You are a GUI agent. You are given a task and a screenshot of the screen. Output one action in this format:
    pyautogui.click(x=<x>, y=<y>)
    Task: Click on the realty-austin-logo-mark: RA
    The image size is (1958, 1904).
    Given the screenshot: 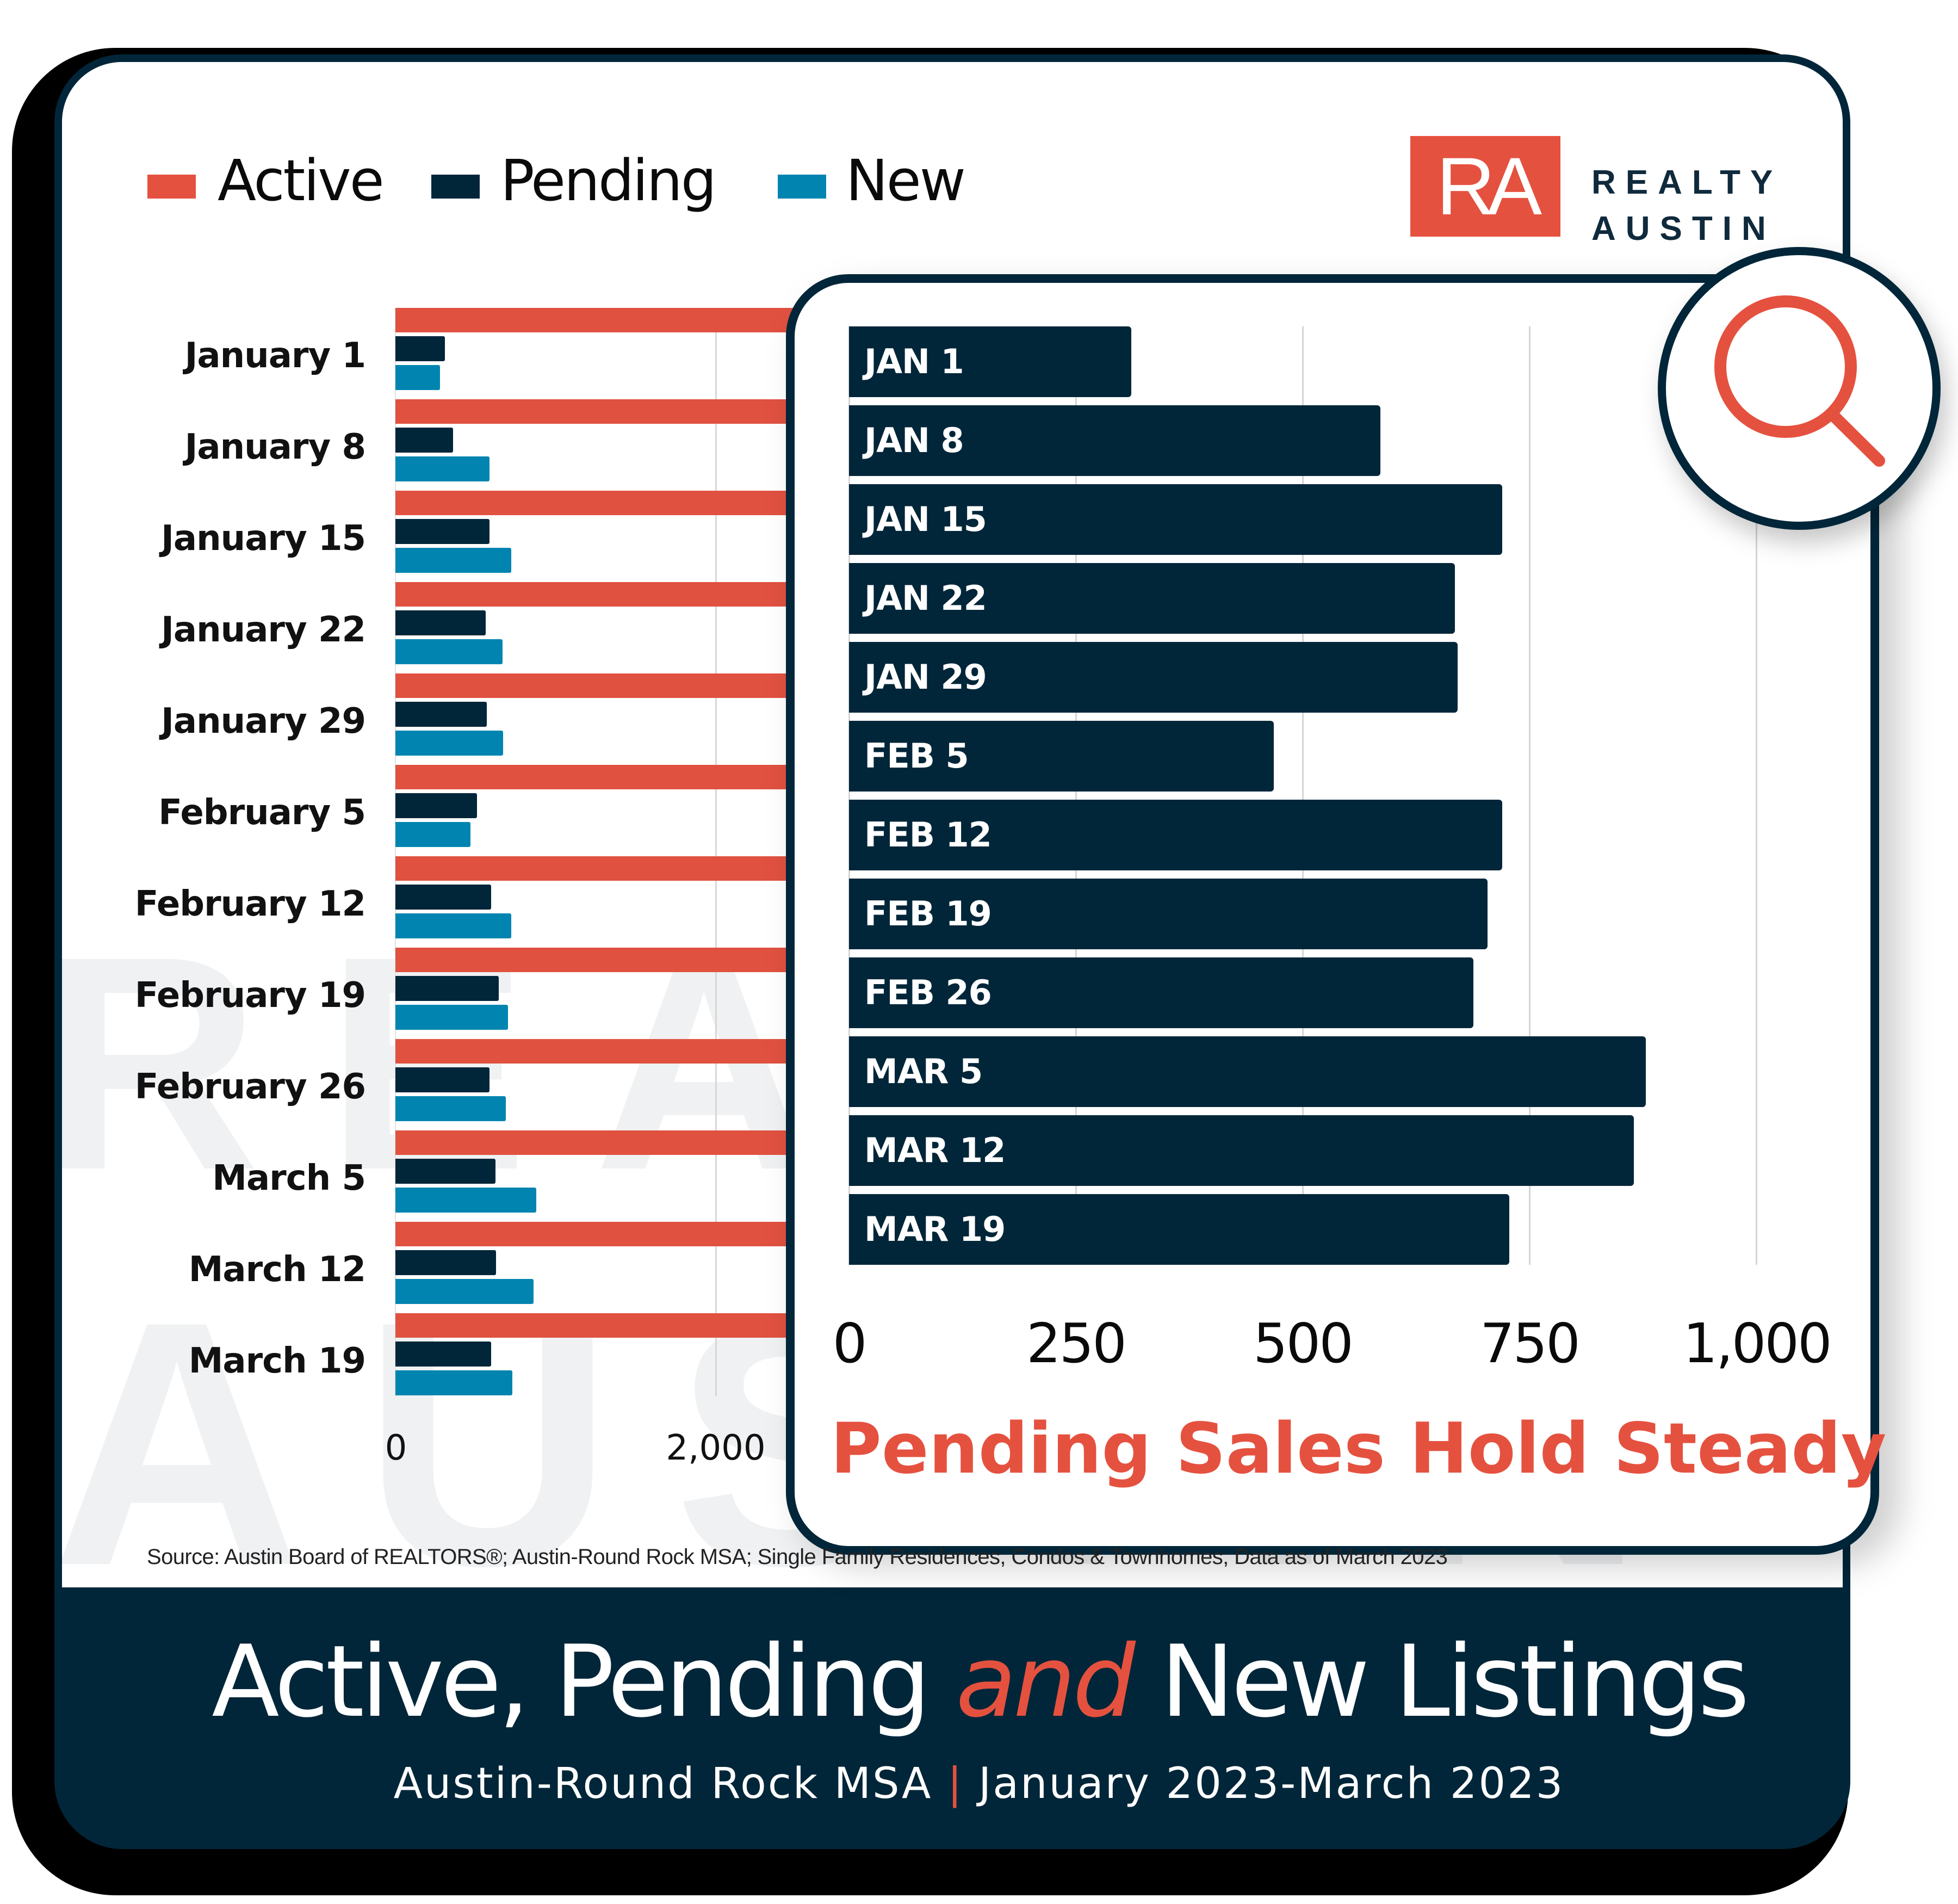 What is the action you would take?
    pyautogui.click(x=1485, y=186)
    